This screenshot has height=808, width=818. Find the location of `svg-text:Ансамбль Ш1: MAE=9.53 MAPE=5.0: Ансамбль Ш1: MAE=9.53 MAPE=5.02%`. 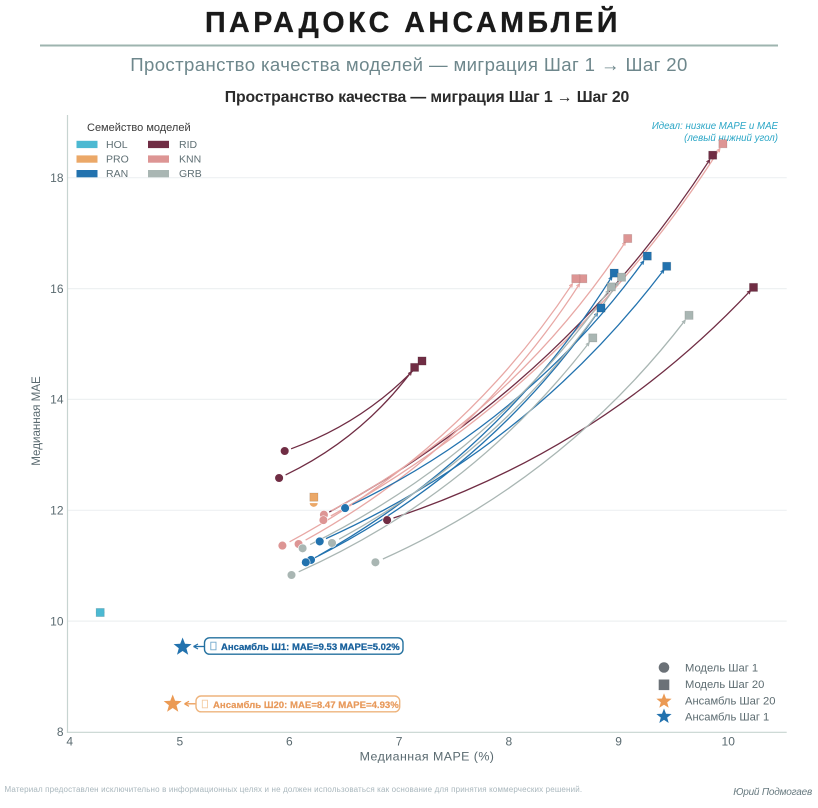

svg-text:Ансамбль Ш1: MAE=9.53 MAPE=5.0: Ансамбль Ш1: MAE=9.53 MAPE=5.02% is located at coordinates (310, 647).